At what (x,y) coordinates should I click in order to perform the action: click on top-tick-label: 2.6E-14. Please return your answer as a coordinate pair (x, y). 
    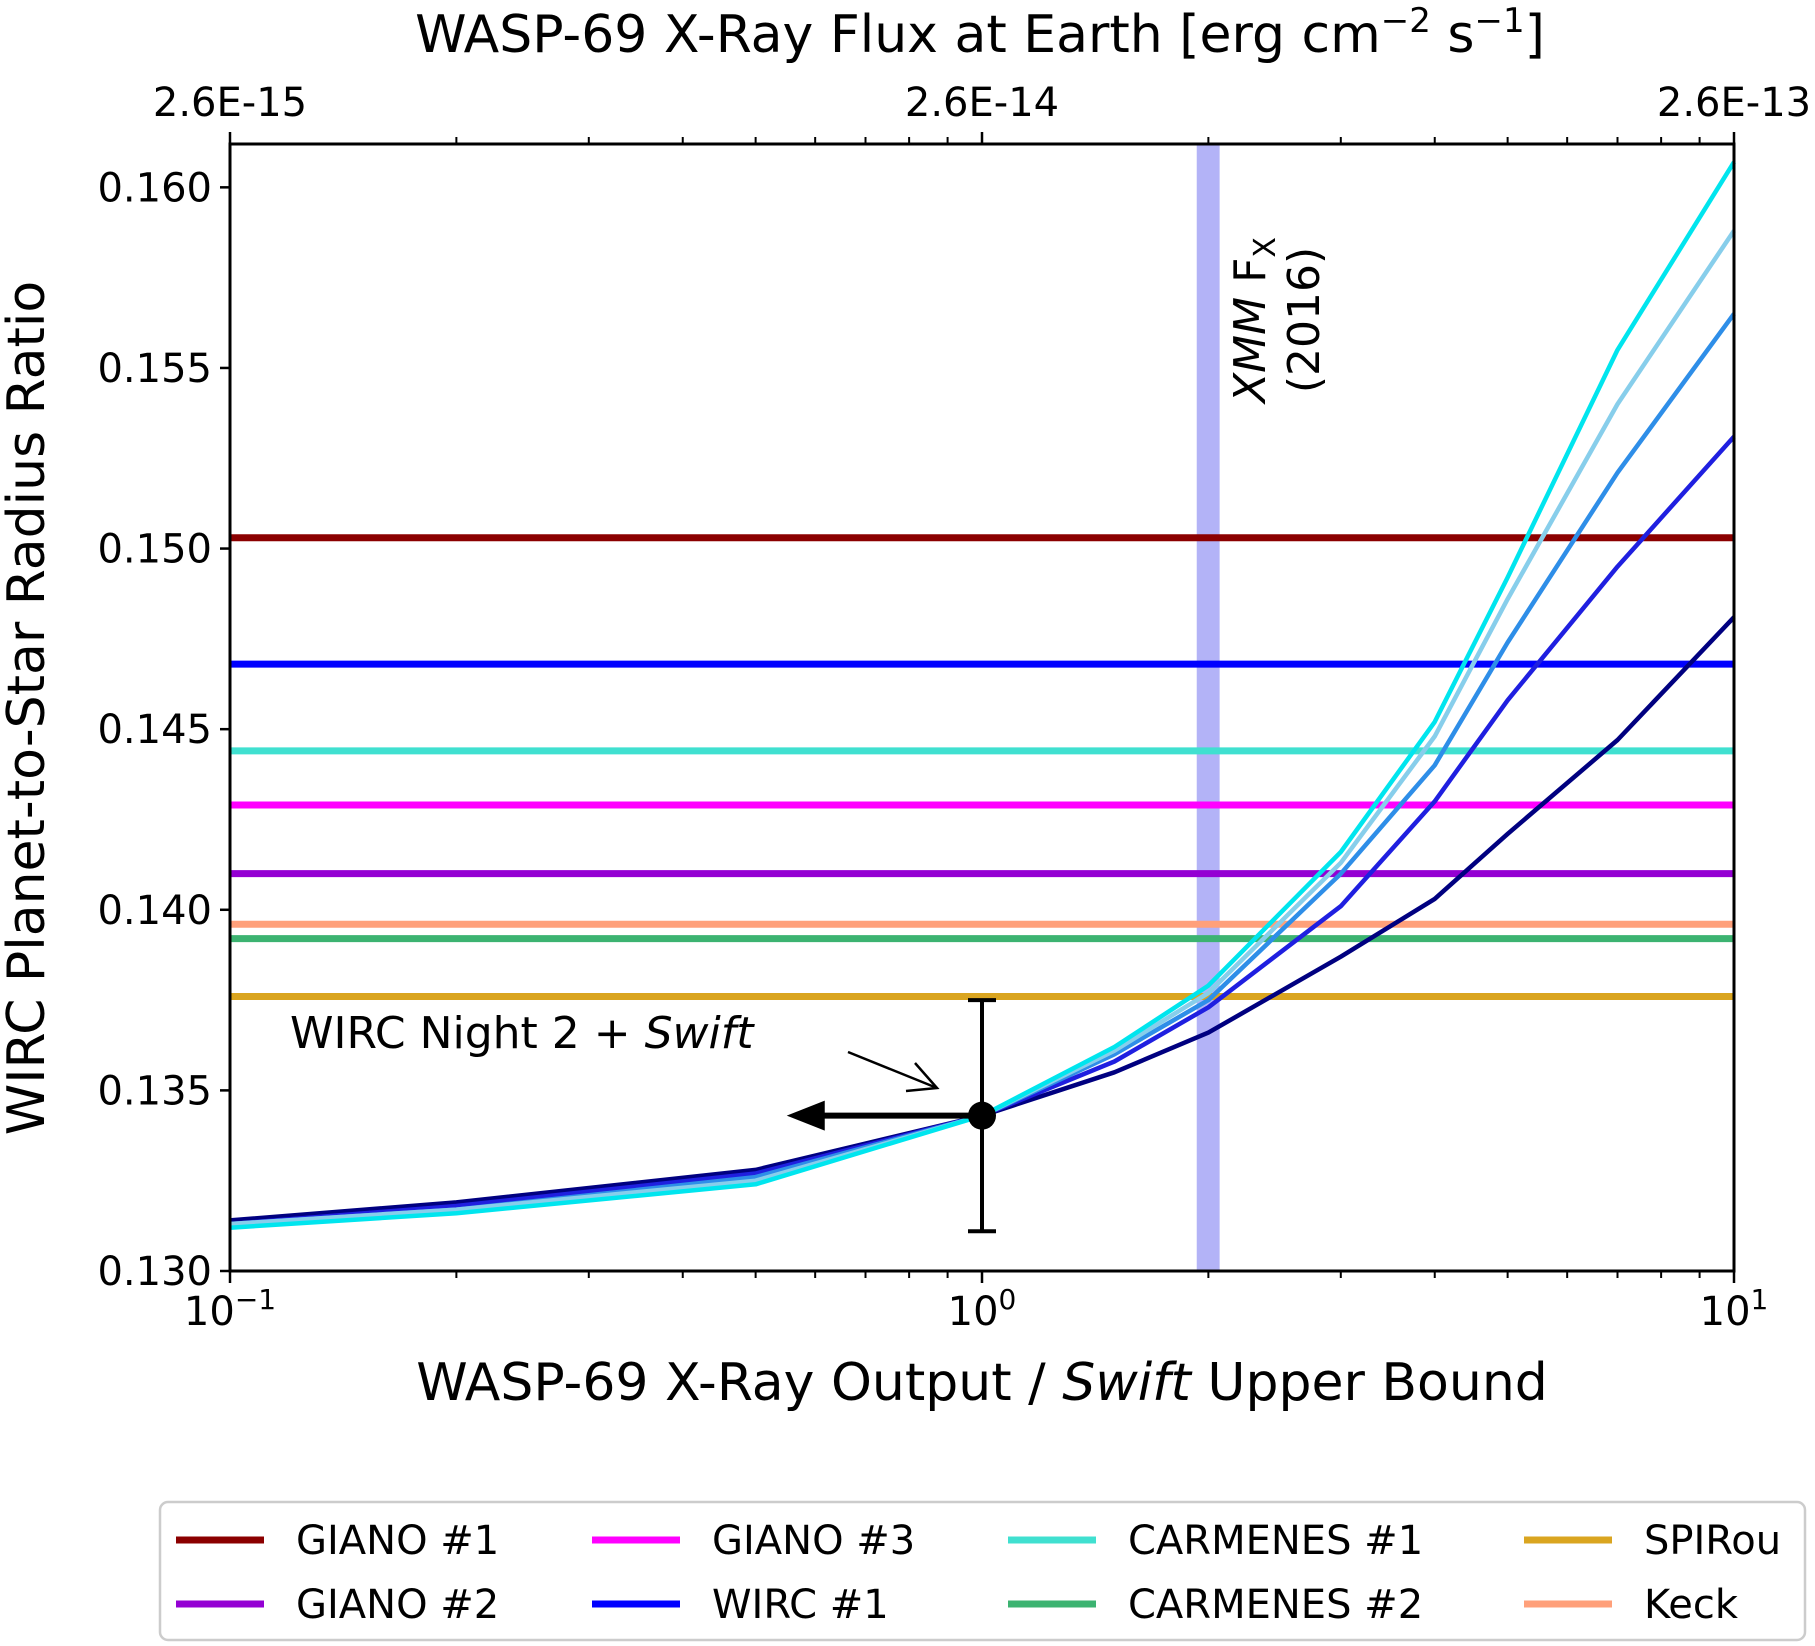
    Looking at the image, I should click on (982, 103).